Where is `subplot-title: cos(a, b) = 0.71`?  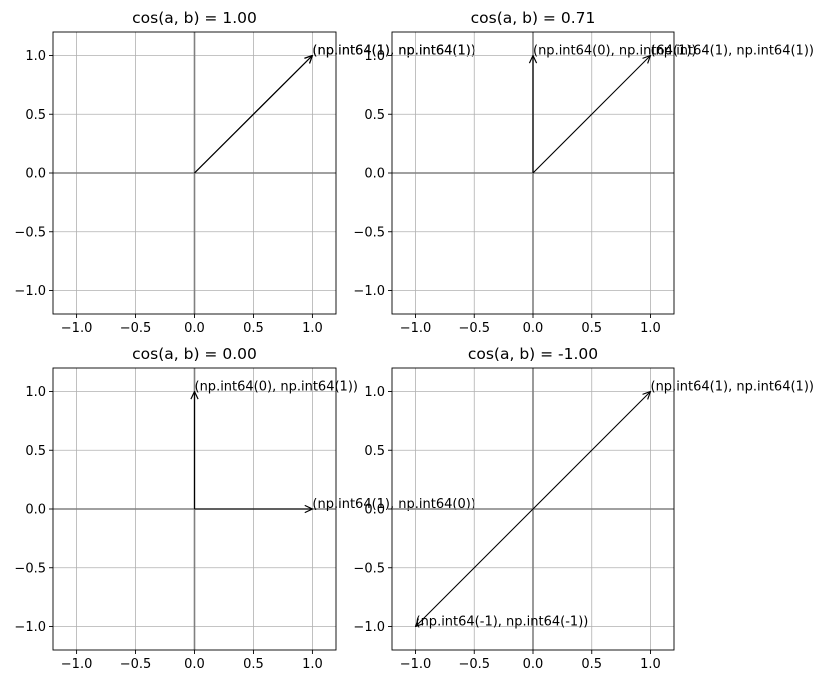 subplot-title: cos(a, b) = 0.71 is located at coordinates (533, 18).